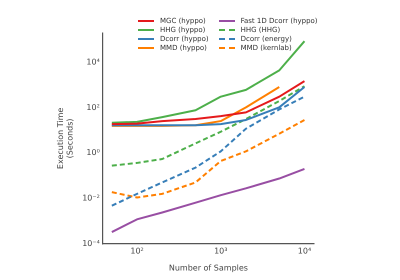 This screenshot has width=400, height=280. Describe the element at coordinates (65, 139) in the screenshot. I see `y-axis-title: Execution Time (Seconds)` at that location.